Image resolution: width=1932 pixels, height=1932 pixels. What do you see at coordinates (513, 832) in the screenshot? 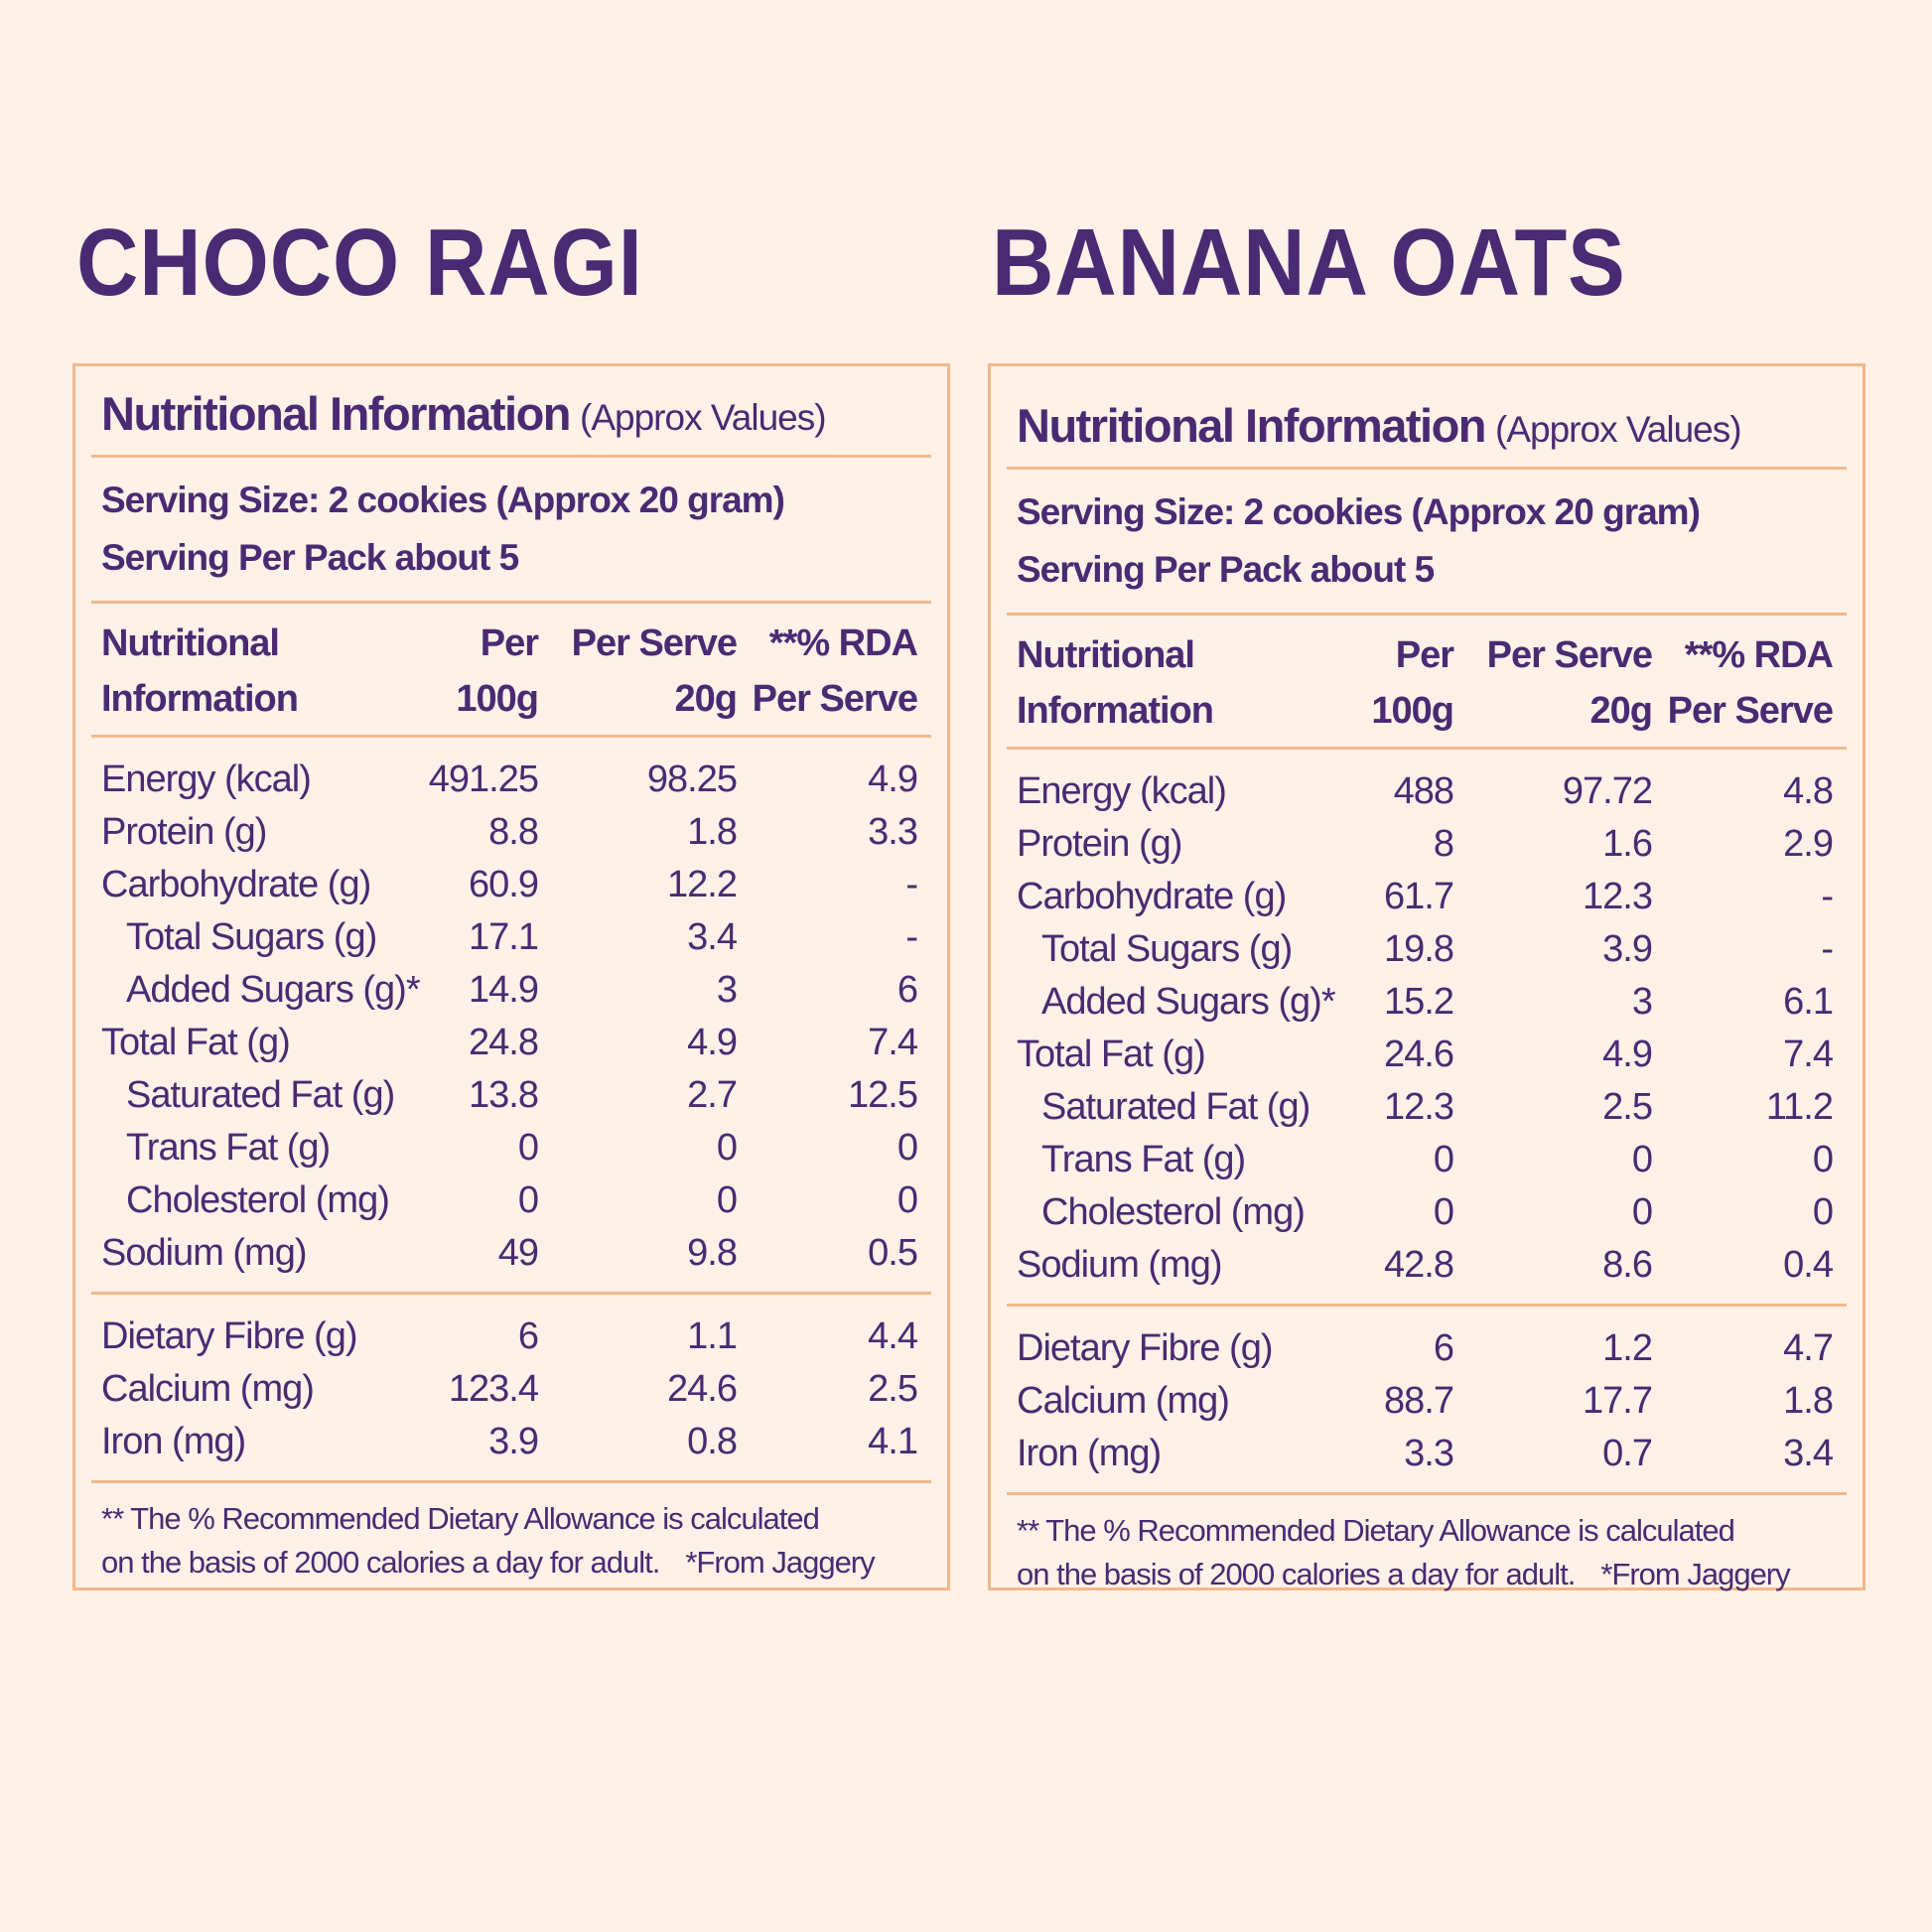
I see `nutrient-value: 8.8` at bounding box center [513, 832].